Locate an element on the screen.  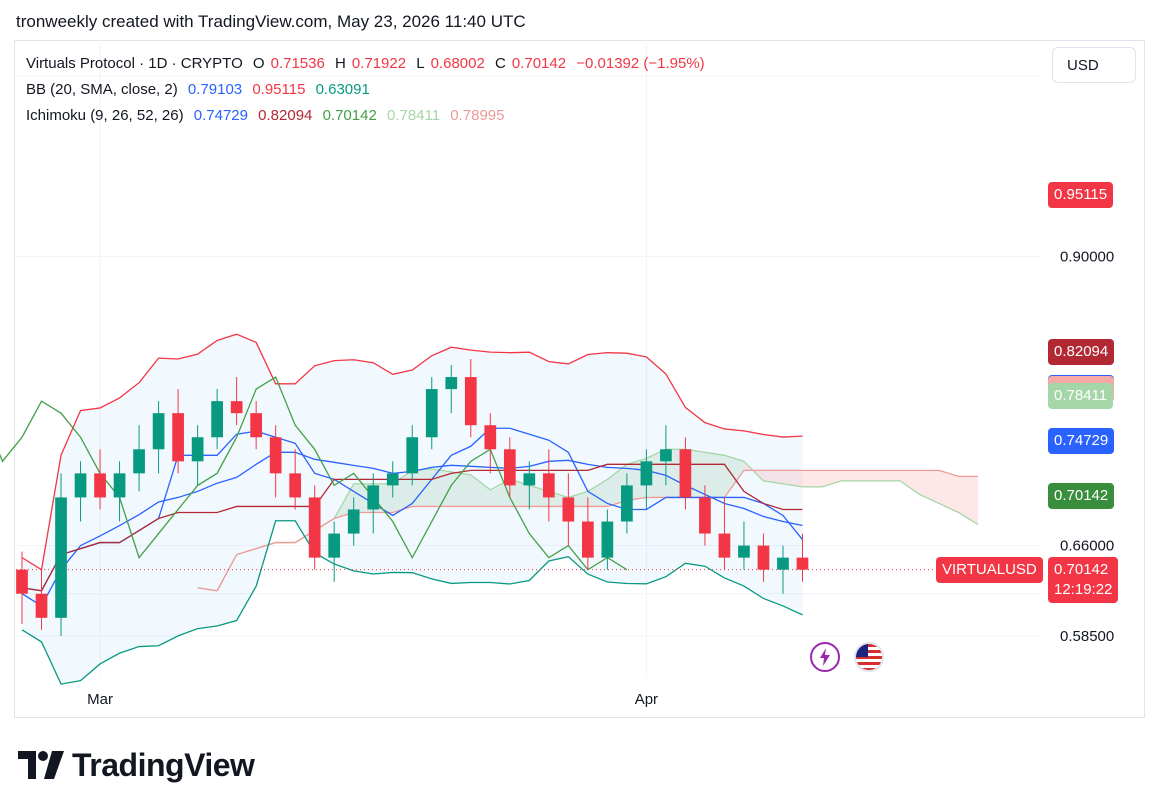
time-tick-label-0: Mar is located at coordinates (100, 699).